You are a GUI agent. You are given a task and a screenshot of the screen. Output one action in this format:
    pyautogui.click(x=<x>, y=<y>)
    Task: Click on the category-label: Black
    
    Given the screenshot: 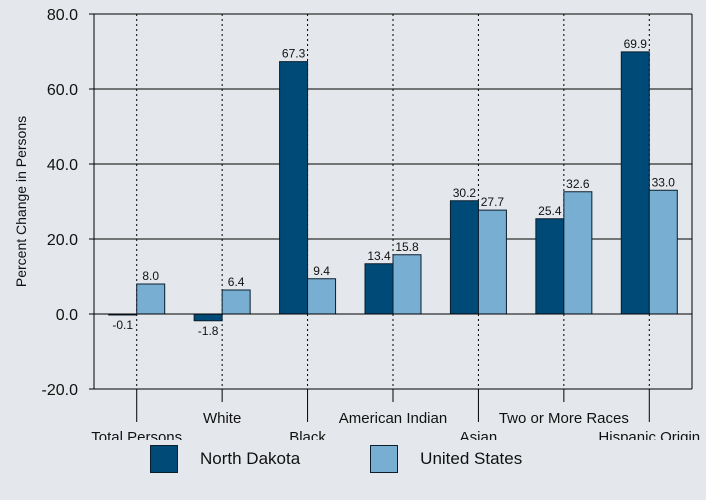 What is the action you would take?
    pyautogui.click(x=307, y=434)
    